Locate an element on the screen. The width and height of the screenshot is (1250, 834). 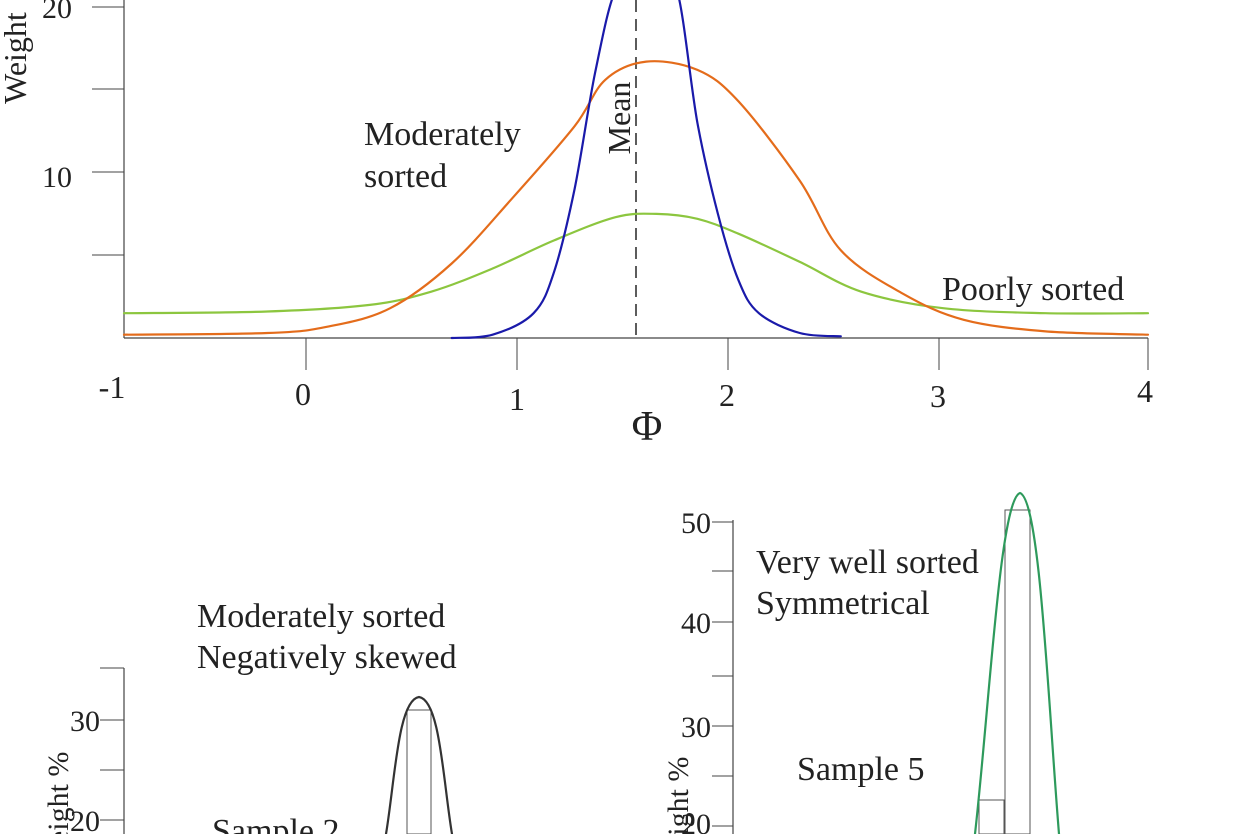
sample-2-annotation: Moderately sorted is located at coordinates (321, 616).